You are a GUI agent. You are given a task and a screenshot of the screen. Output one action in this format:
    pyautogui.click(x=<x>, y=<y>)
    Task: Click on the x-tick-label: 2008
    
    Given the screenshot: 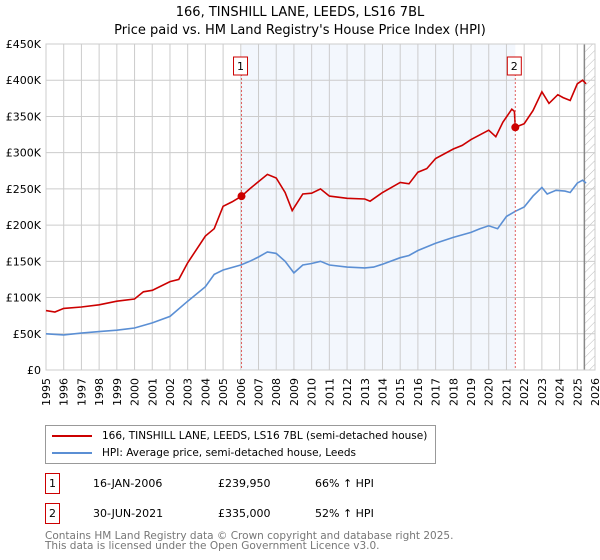 What is the action you would take?
    pyautogui.click(x=276, y=392)
    